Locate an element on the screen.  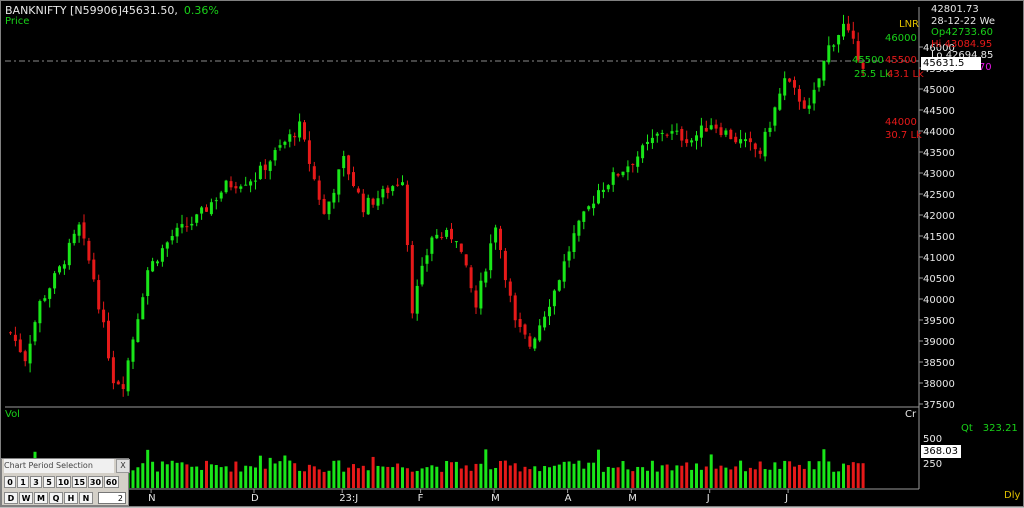
minute-button-10: 10 is located at coordinates (63, 482).